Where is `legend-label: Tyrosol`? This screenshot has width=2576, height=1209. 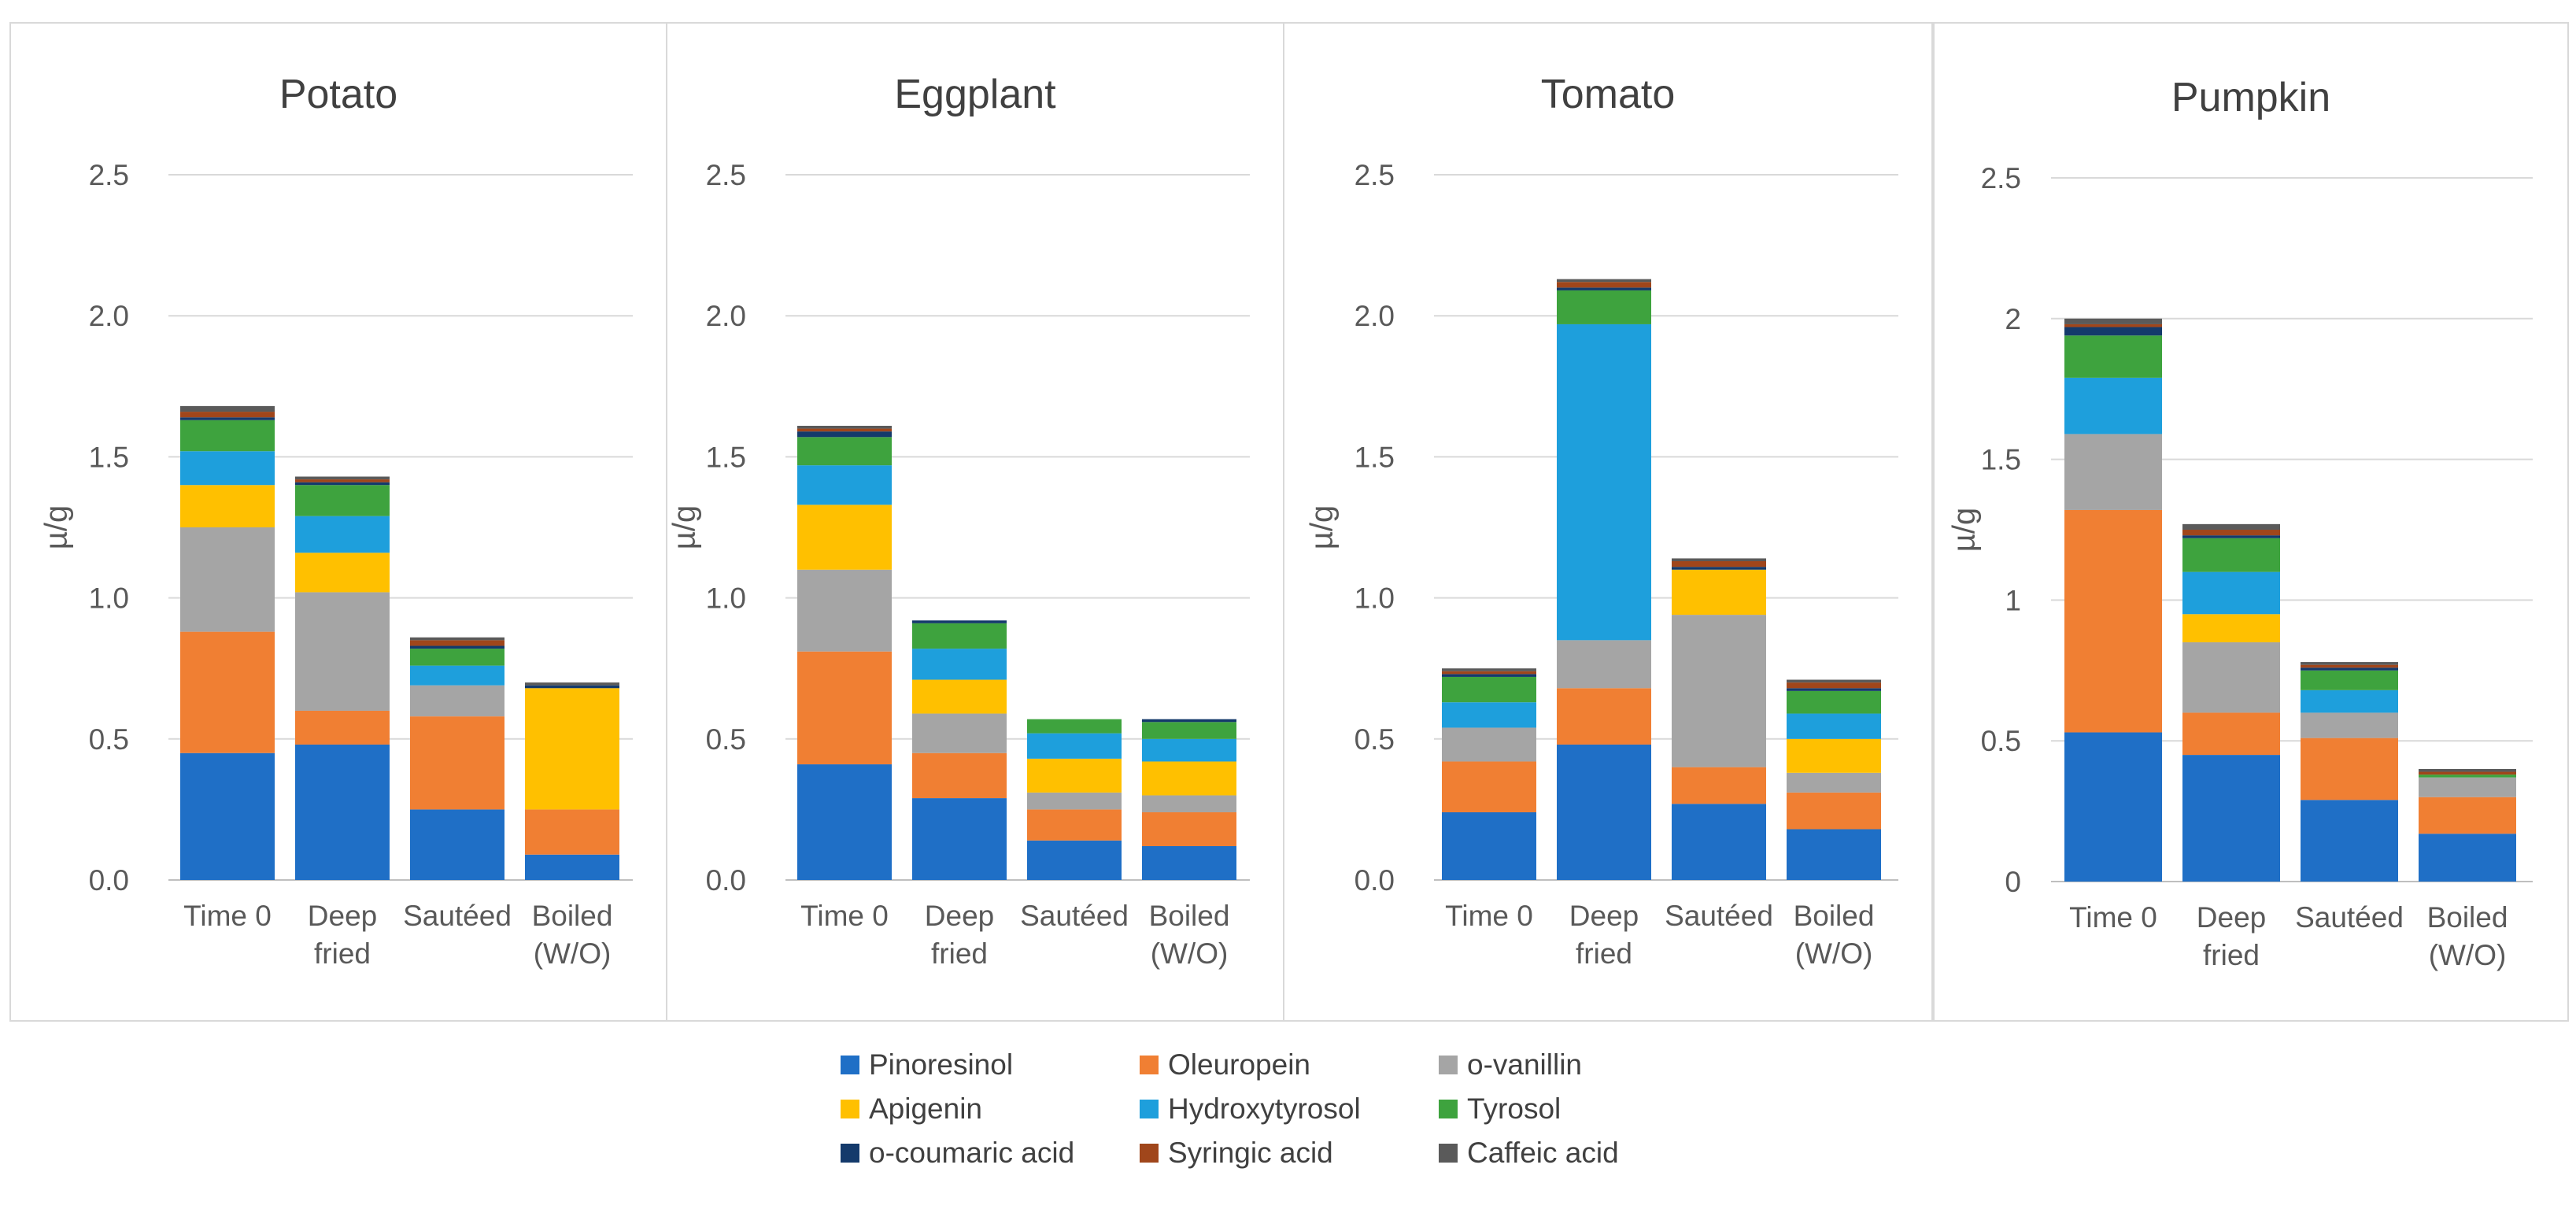 legend-label: Tyrosol is located at coordinates (1514, 1109).